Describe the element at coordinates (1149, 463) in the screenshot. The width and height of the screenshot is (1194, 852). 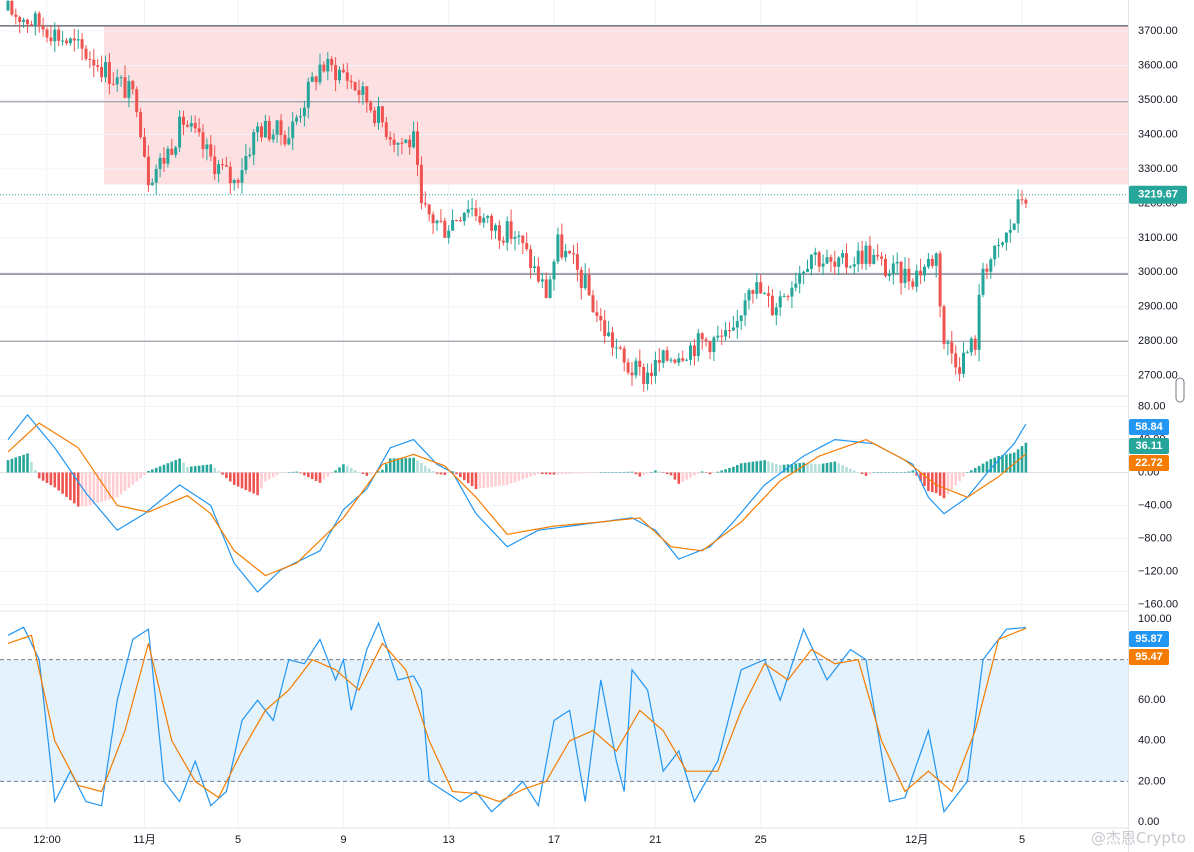
I see `signal-value-label: 22.72` at that location.